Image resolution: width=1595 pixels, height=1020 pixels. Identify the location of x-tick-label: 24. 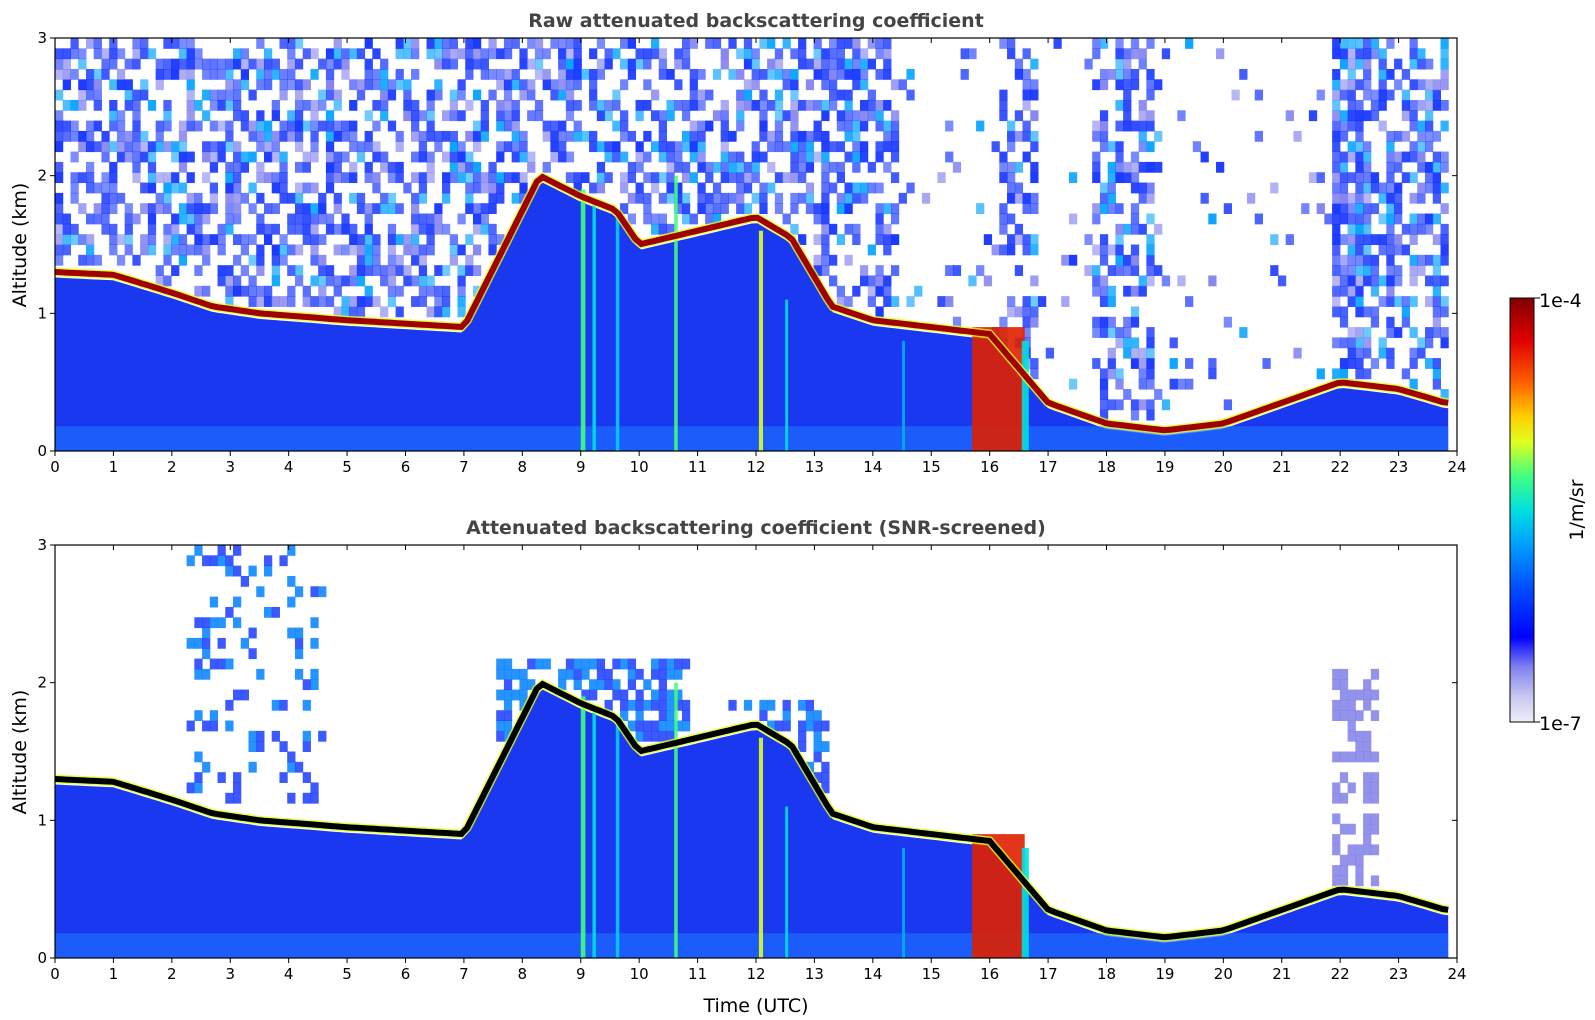
(1456, 974).